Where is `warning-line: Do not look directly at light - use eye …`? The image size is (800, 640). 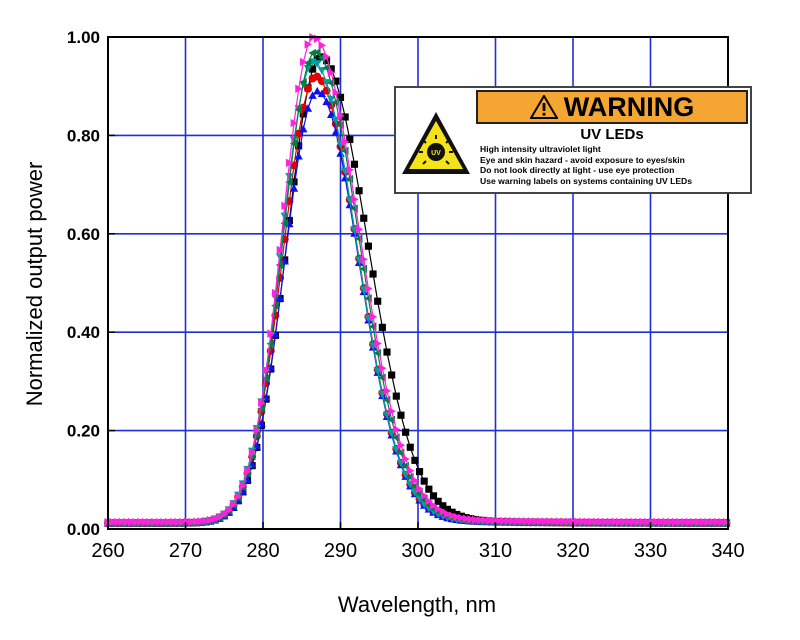 warning-line: Do not look directly at light - use eye … is located at coordinates (577, 170).